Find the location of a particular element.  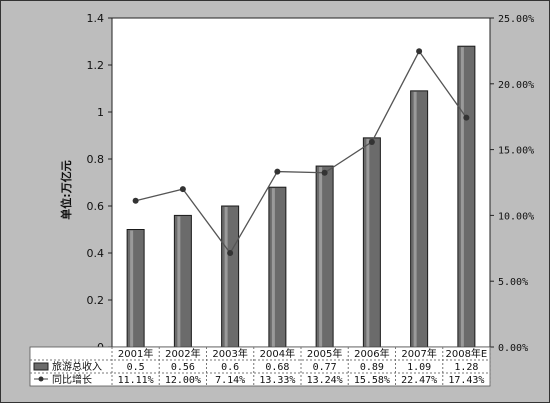

legend-bar-label: 旅游总收入 is located at coordinates (77, 366).